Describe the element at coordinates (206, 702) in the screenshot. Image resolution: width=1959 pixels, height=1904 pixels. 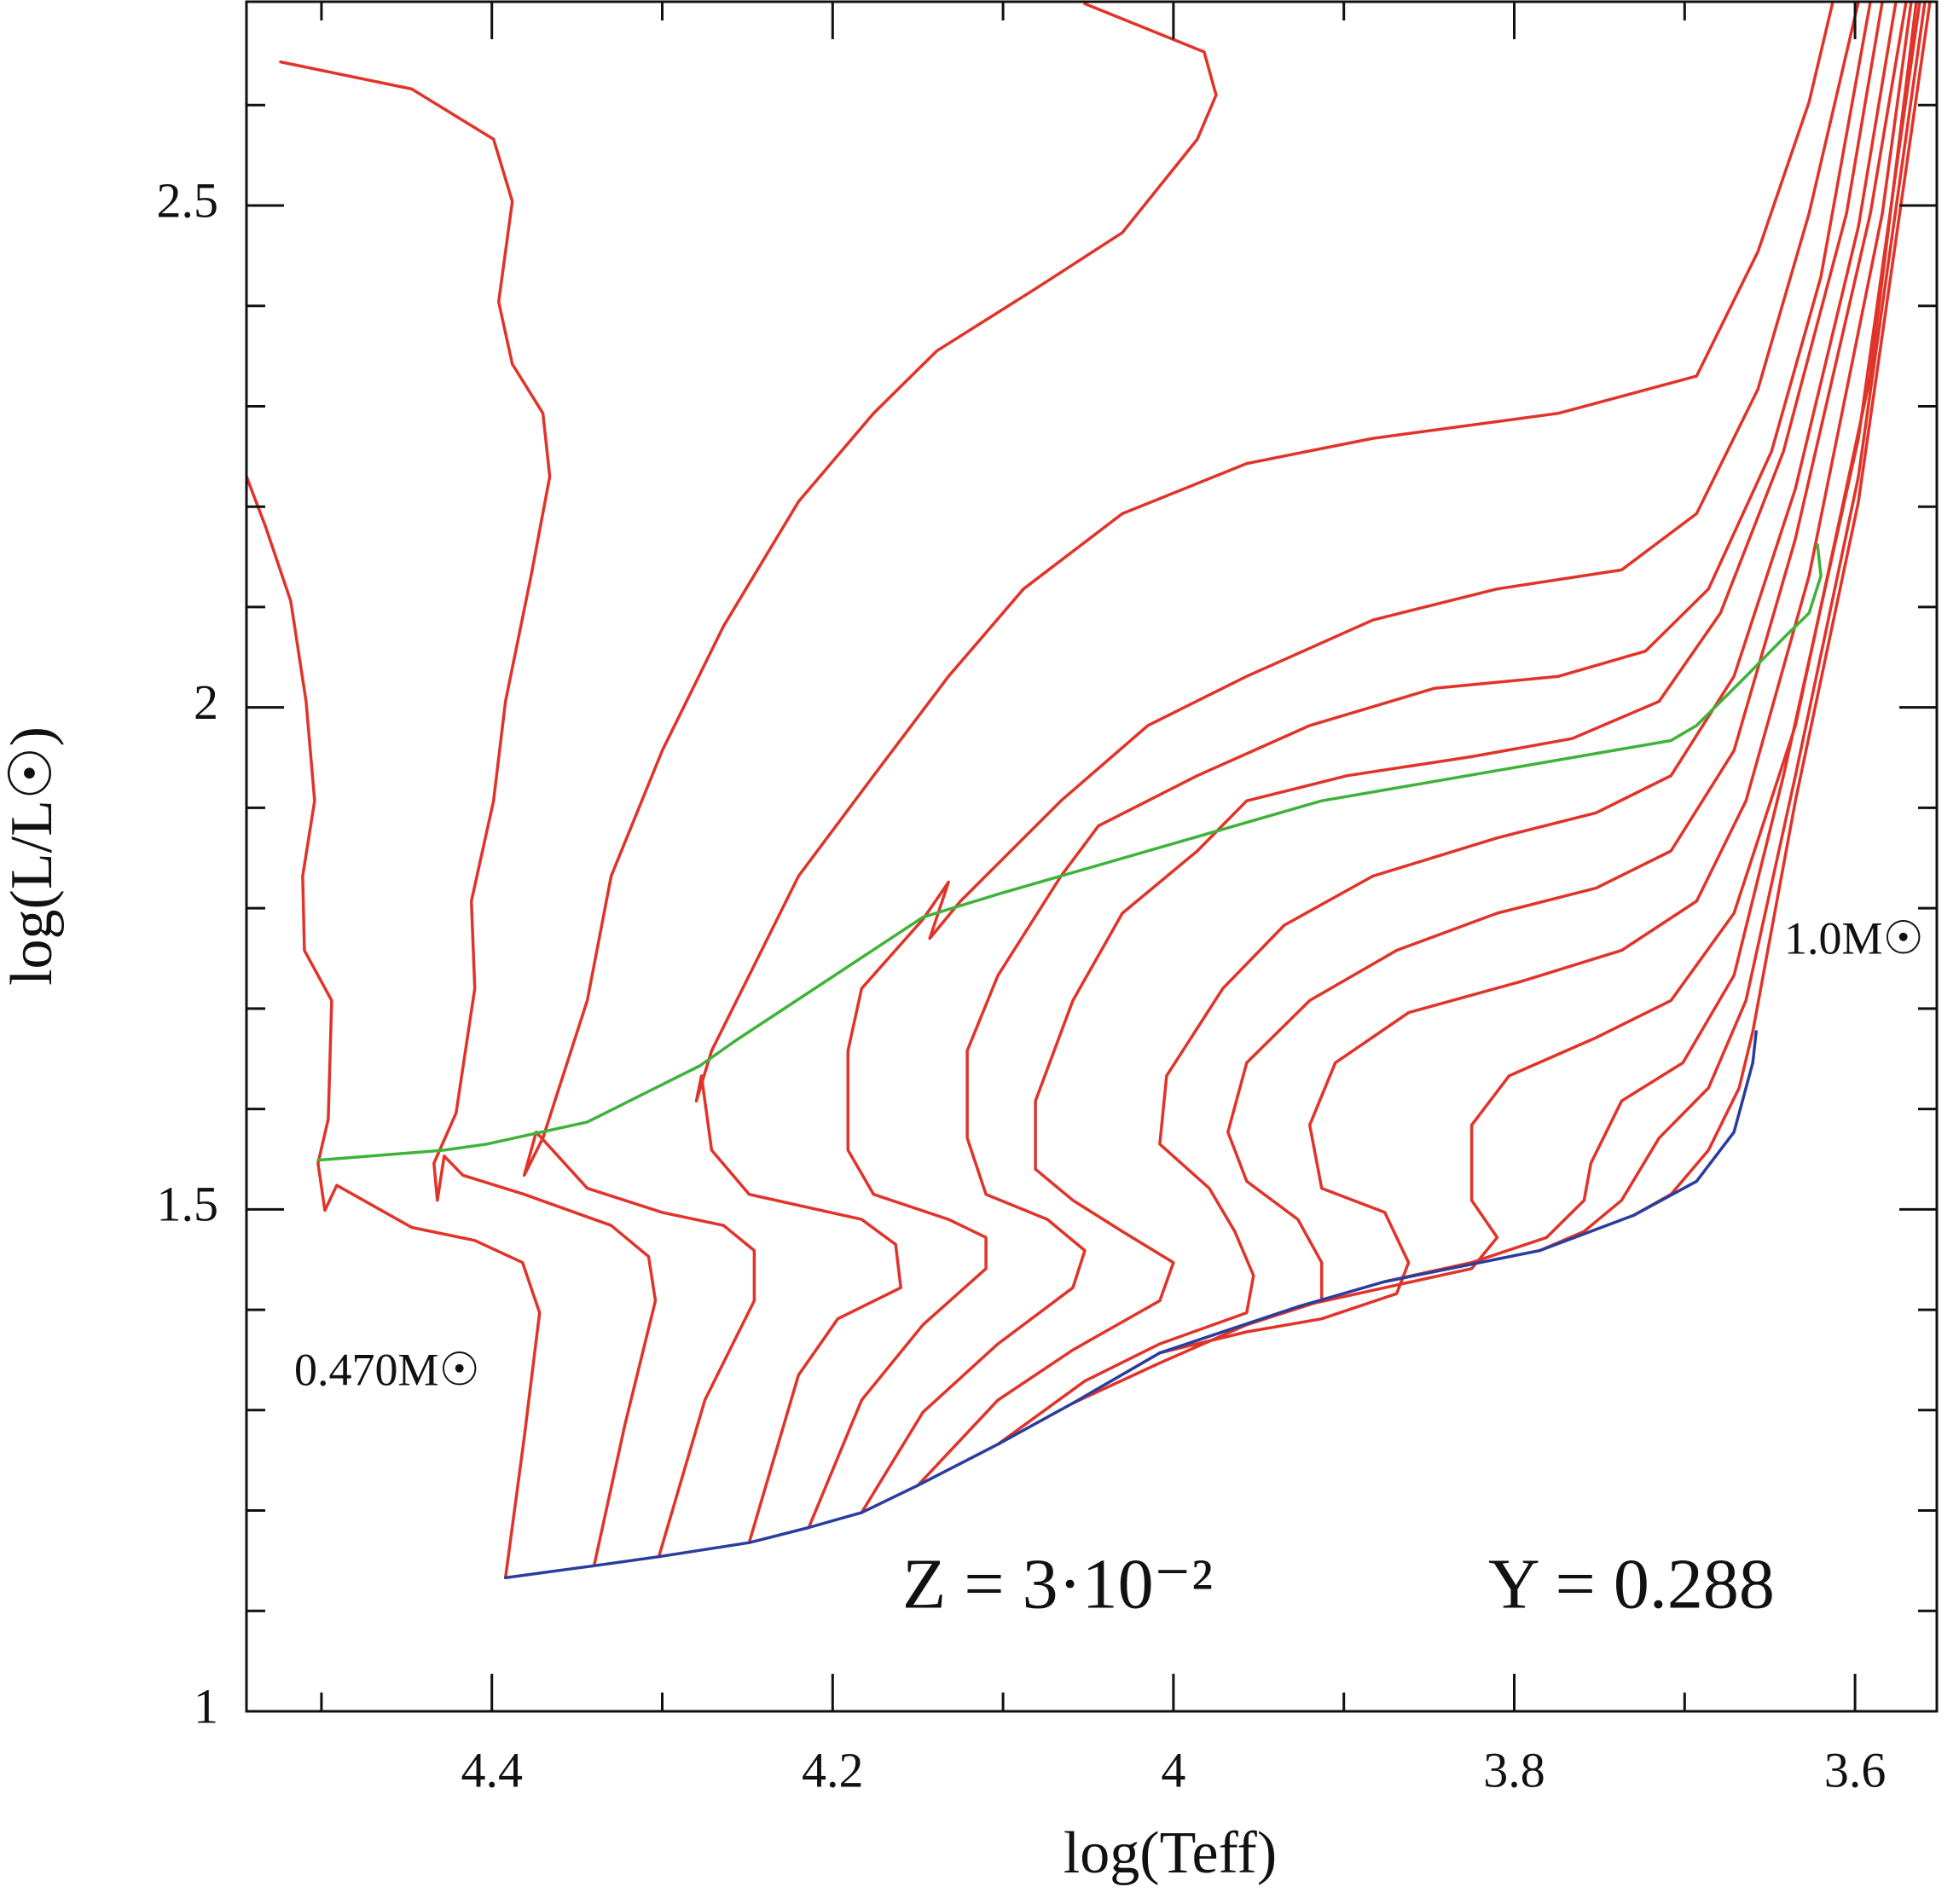
I see `y-tick-label: 2` at that location.